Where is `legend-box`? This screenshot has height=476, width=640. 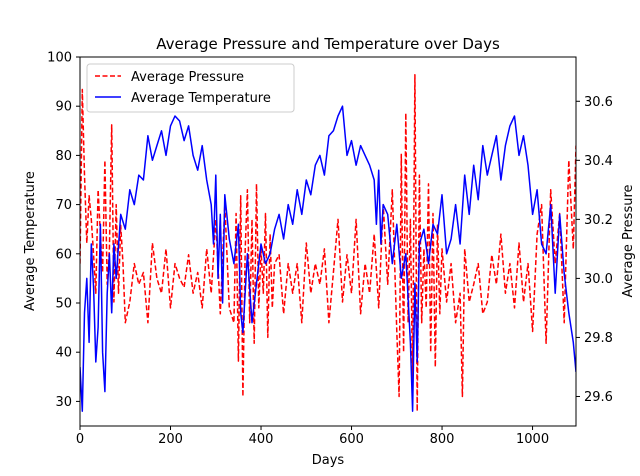
legend-box is located at coordinates (190, 88).